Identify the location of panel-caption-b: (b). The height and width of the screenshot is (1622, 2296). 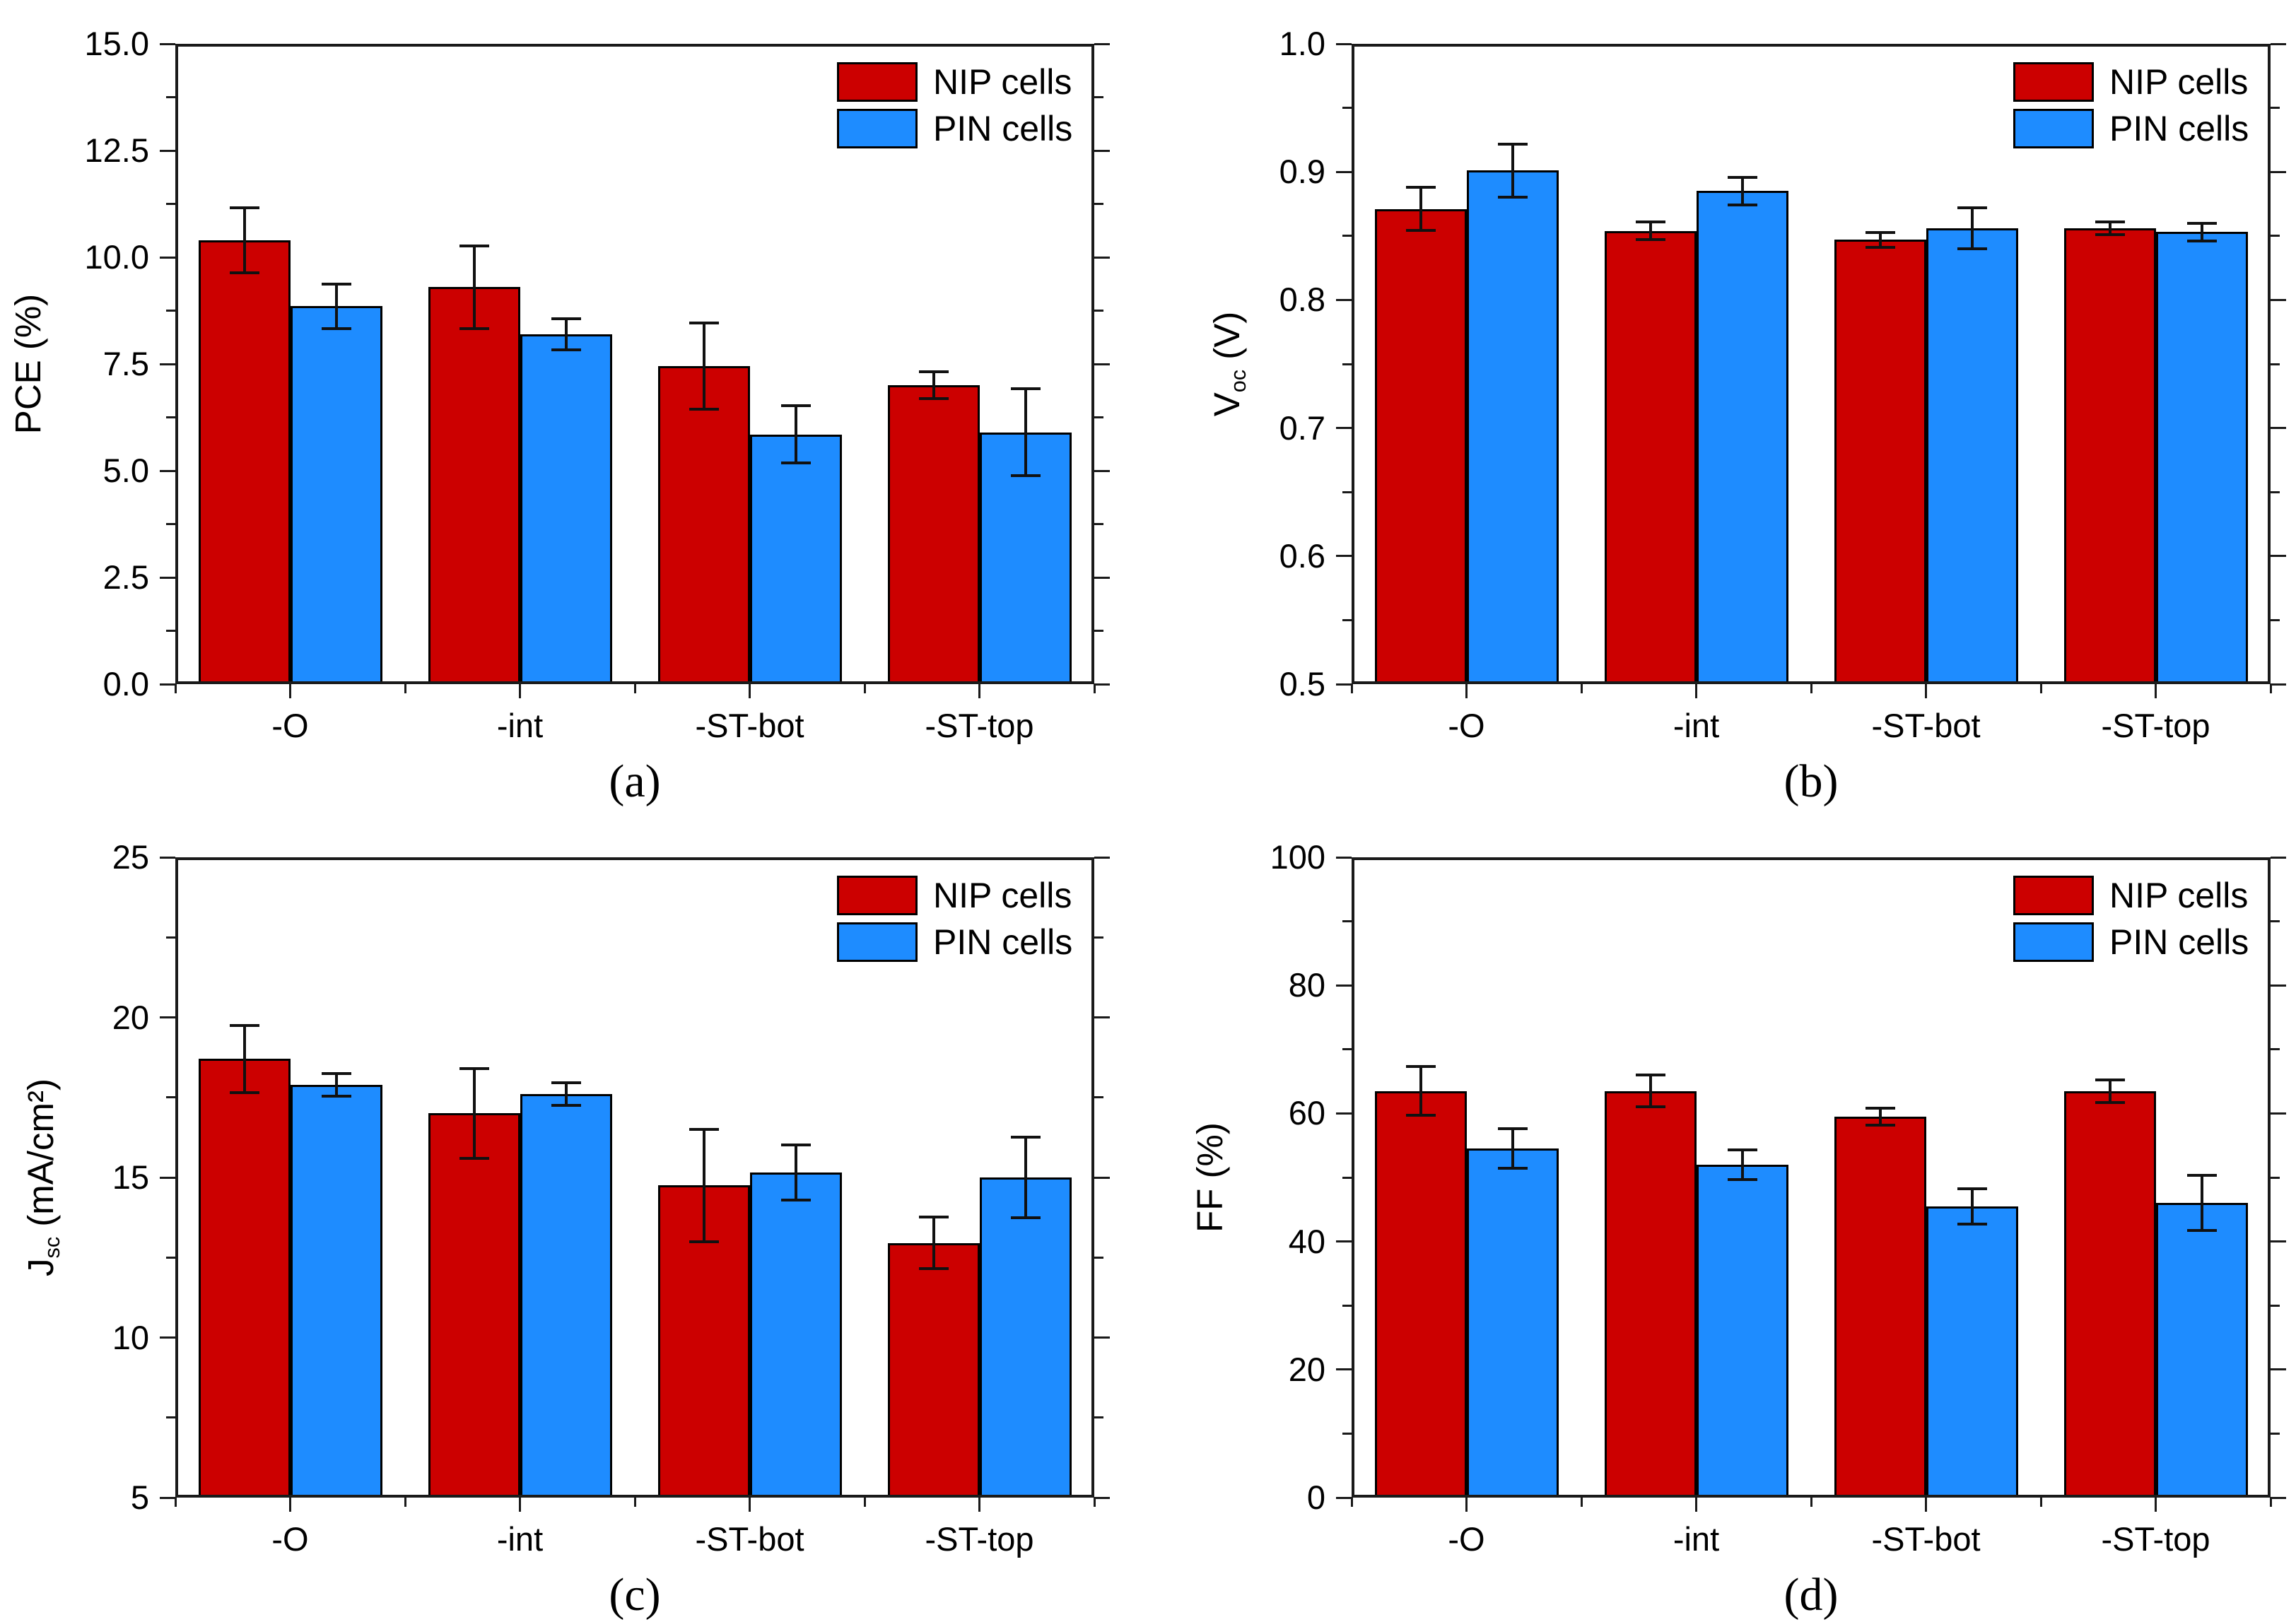
(1811, 781).